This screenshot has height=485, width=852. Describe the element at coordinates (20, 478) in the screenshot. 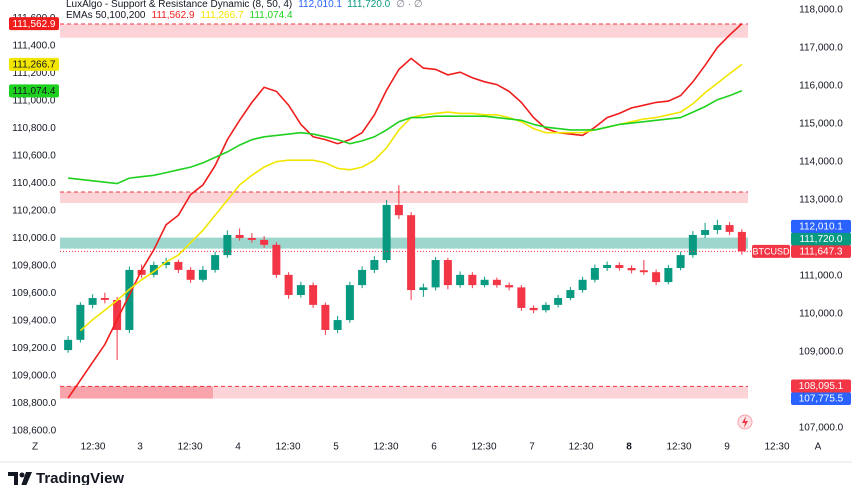

I see `brand-logo` at that location.